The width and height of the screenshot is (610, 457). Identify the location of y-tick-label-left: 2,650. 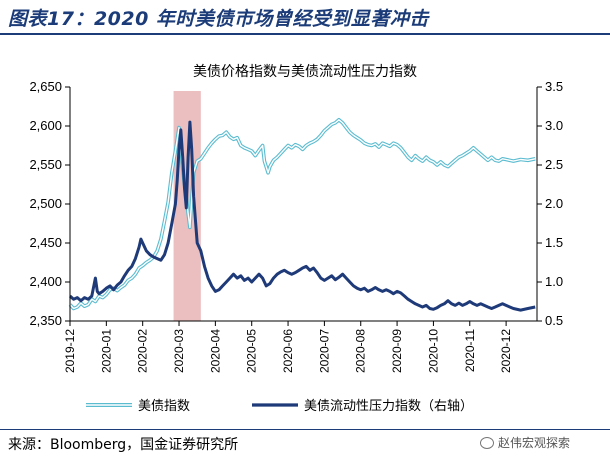
(45, 86).